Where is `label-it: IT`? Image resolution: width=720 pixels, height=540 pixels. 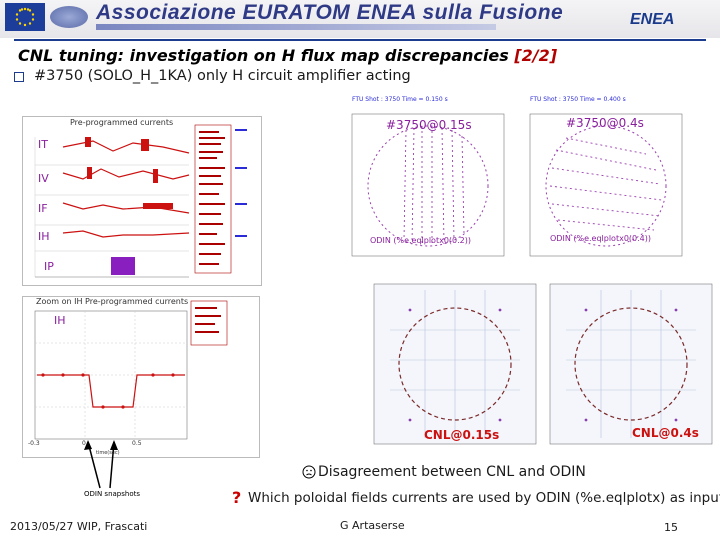 label-it: IT is located at coordinates (43, 144).